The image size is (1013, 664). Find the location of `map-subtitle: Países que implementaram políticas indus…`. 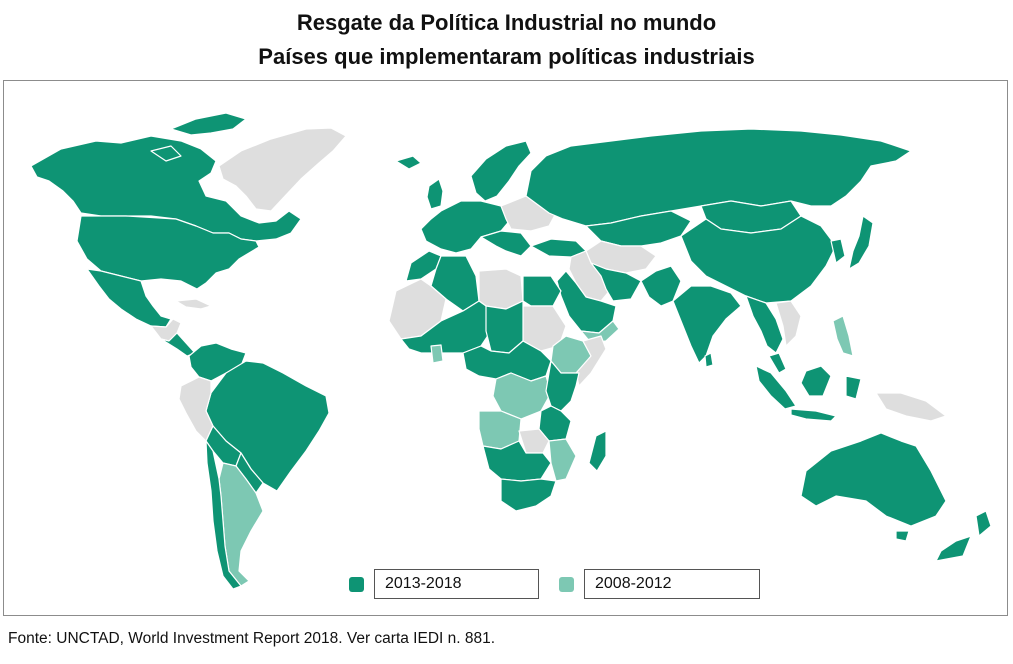

map-subtitle: Países que implementaram políticas indus… is located at coordinates (506, 56).